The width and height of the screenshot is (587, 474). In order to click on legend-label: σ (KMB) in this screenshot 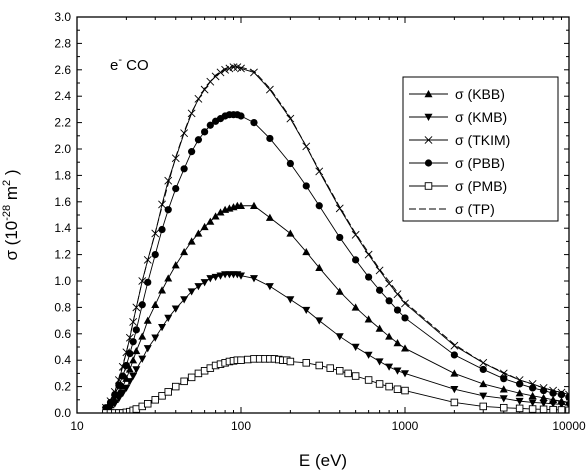, I will do `click(481, 117)`.